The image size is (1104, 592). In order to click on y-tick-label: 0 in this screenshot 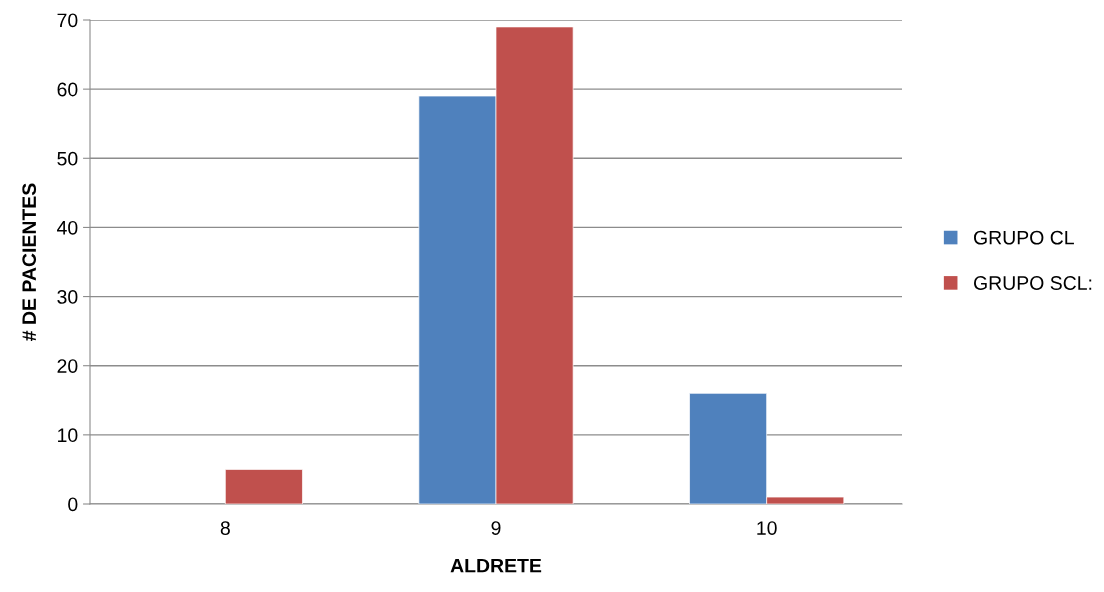, I will do `click(73, 504)`.